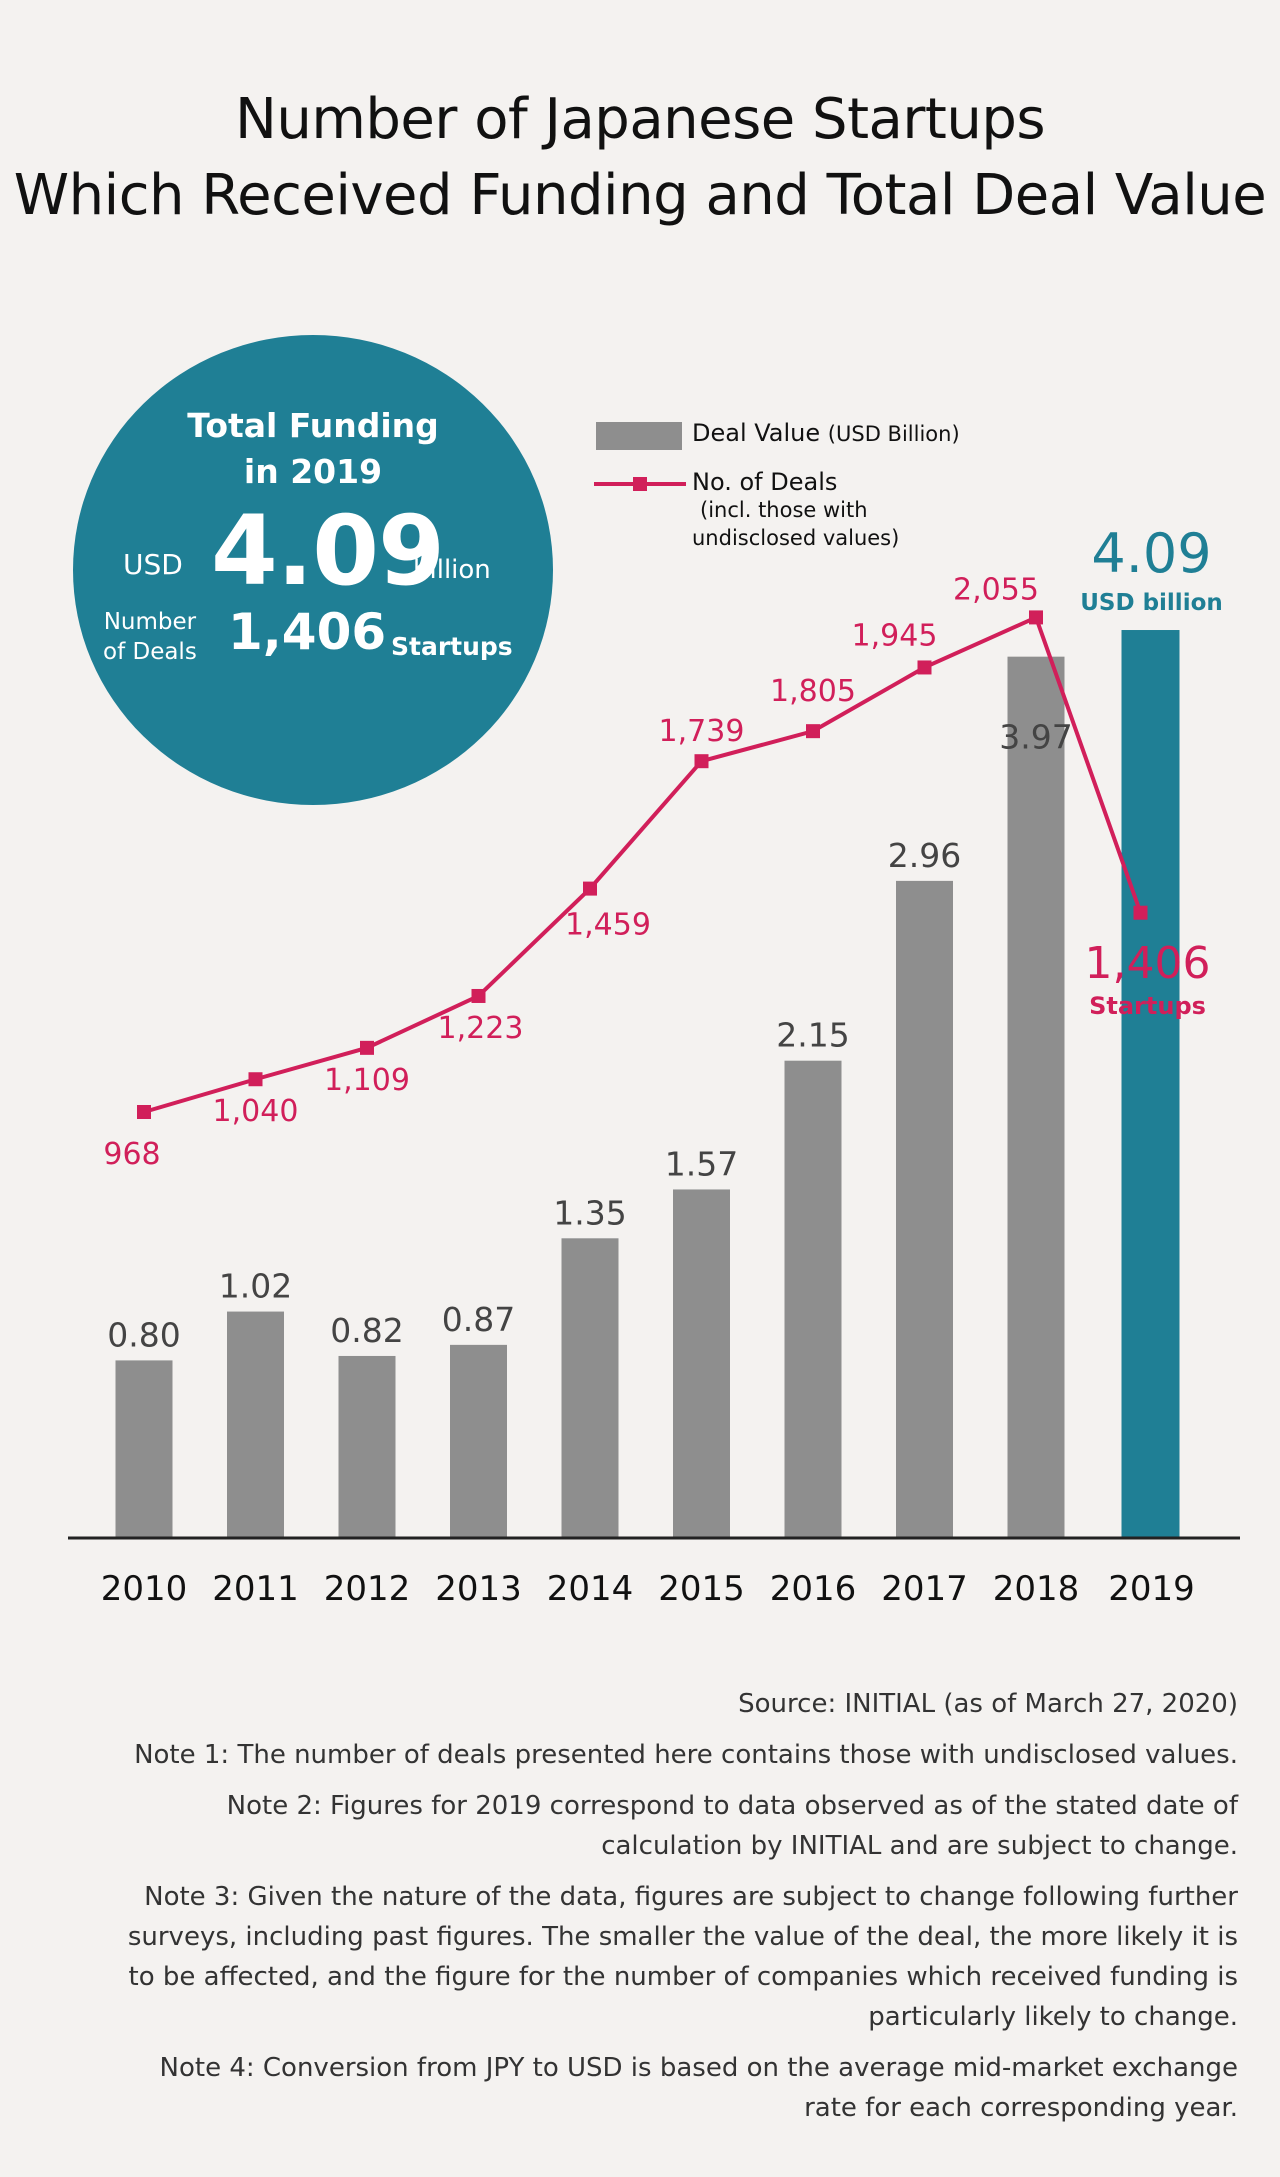  What do you see at coordinates (796, 538) in the screenshot?
I see `legend-line-note-2: undisclosed values)` at bounding box center [796, 538].